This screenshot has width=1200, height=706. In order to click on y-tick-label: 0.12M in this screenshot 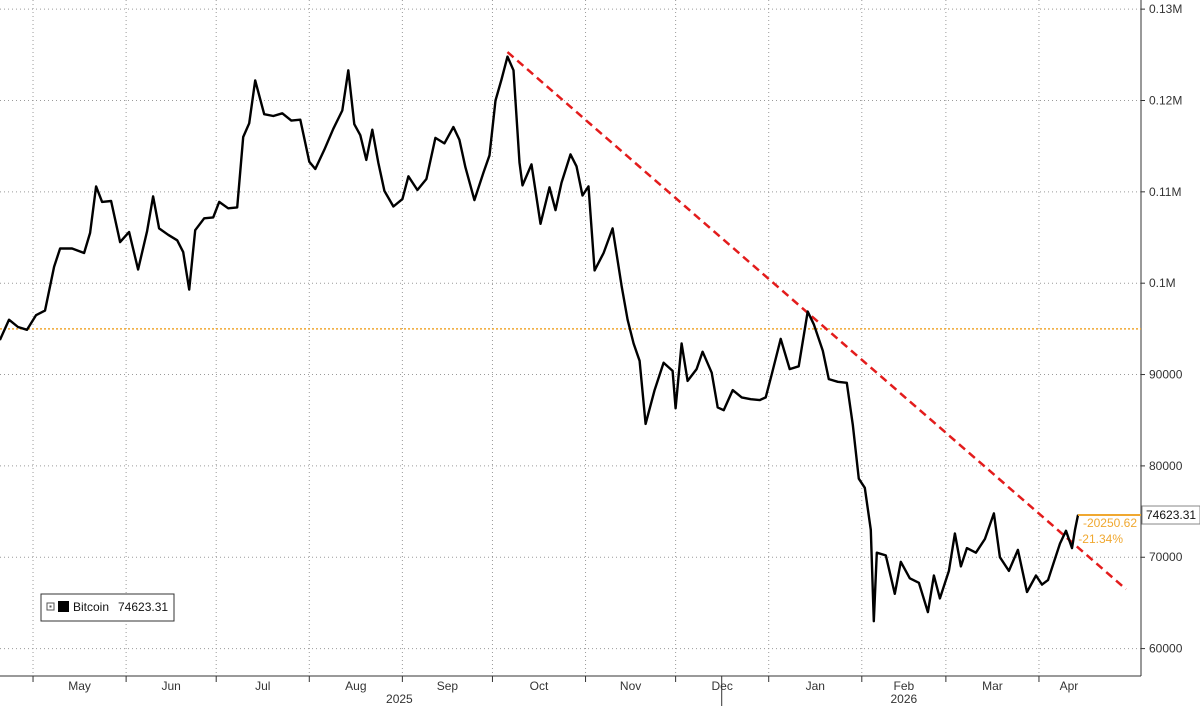, I will do `click(1165, 100)`.